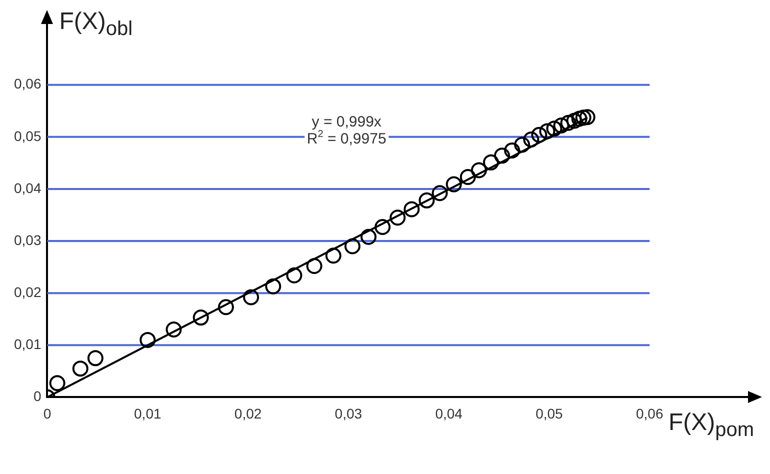 Image resolution: width=770 pixels, height=474 pixels. Describe the element at coordinates (37, 396) in the screenshot. I see `y-tick-label: 0` at that location.